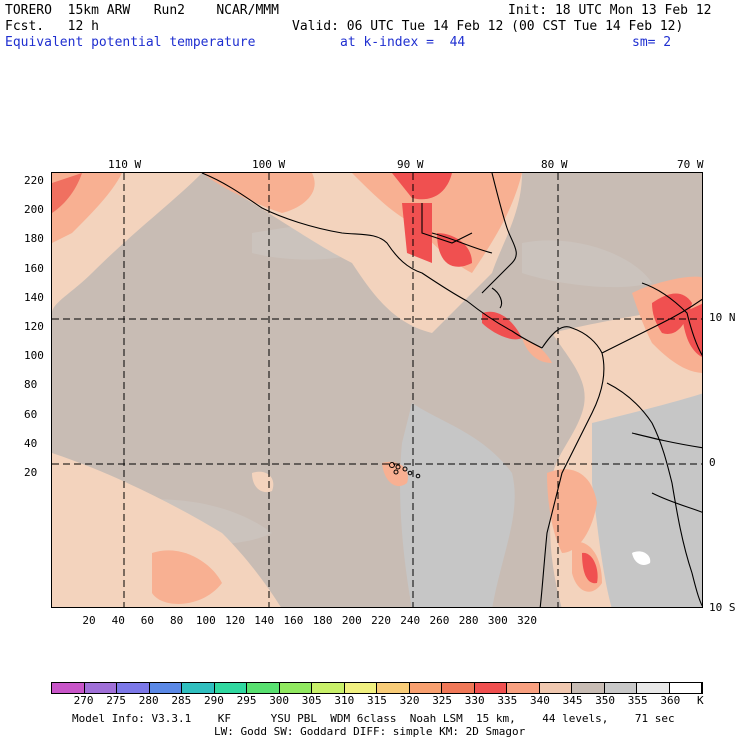  What do you see at coordinates (610, 10) in the screenshot?
I see `init-time: Init: 18 UTC Mon 13 Feb 12` at bounding box center [610, 10].